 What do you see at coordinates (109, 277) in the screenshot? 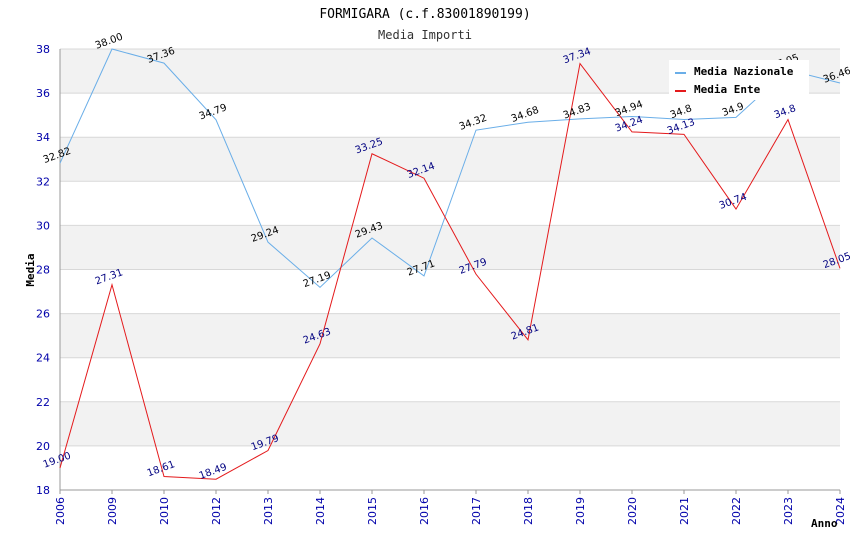
I see `data-label-ente: 27.31` at bounding box center [109, 277].